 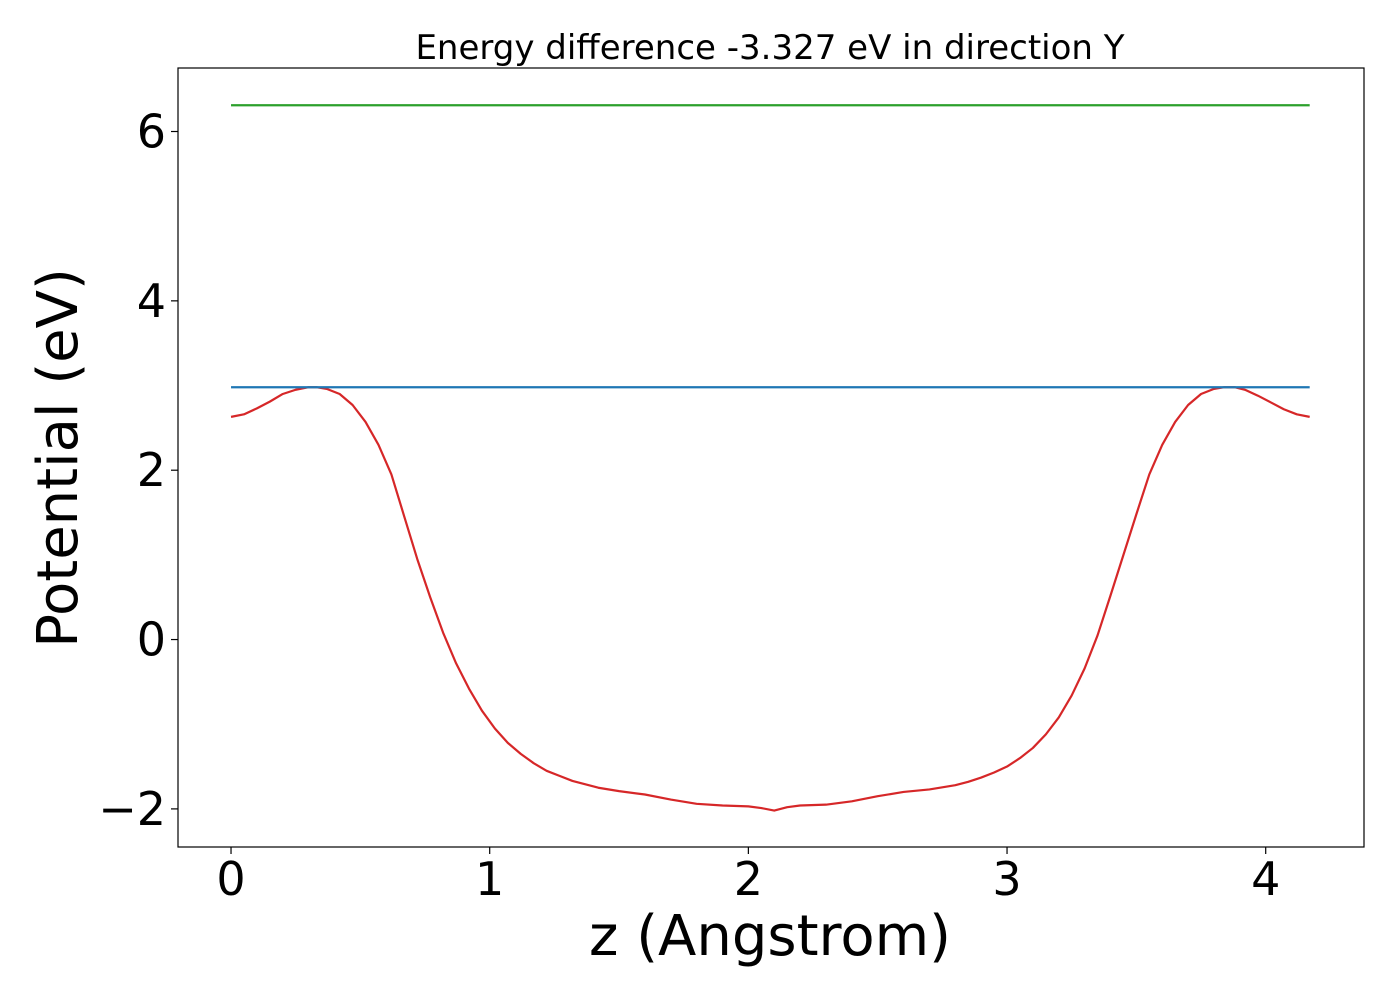 What do you see at coordinates (132, 809) in the screenshot?
I see `y-tick-label: −2` at bounding box center [132, 809].